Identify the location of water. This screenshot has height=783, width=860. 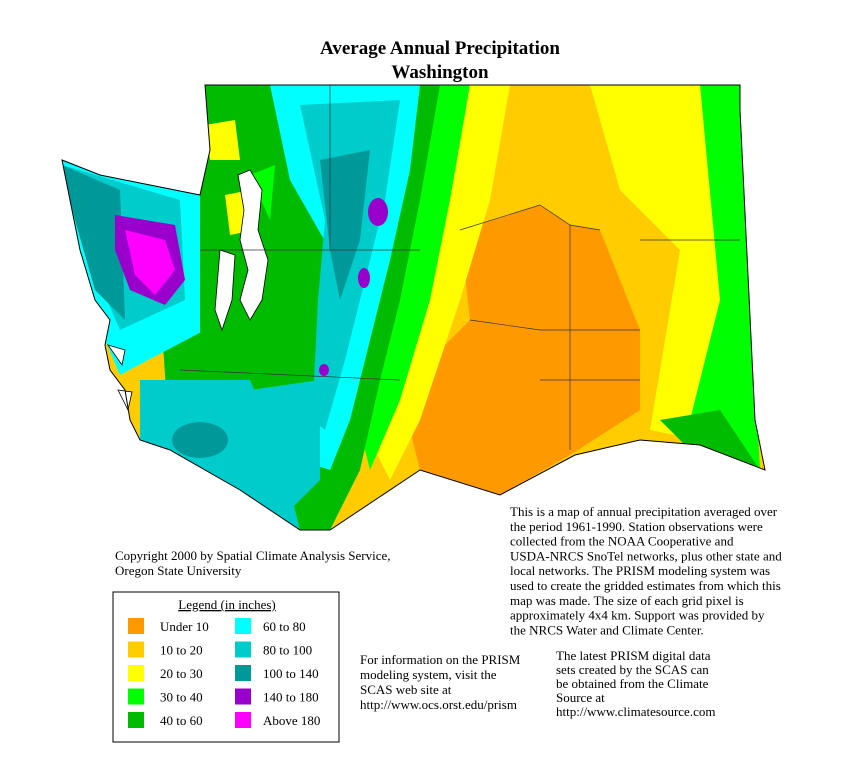
(188, 290).